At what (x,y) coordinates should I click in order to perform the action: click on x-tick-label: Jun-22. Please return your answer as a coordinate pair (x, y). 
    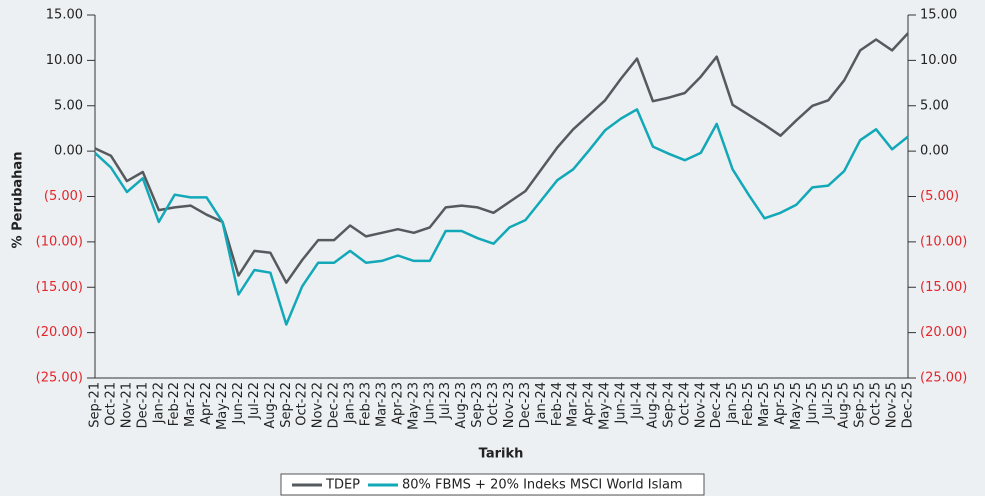
    Looking at the image, I should click on (238, 403).